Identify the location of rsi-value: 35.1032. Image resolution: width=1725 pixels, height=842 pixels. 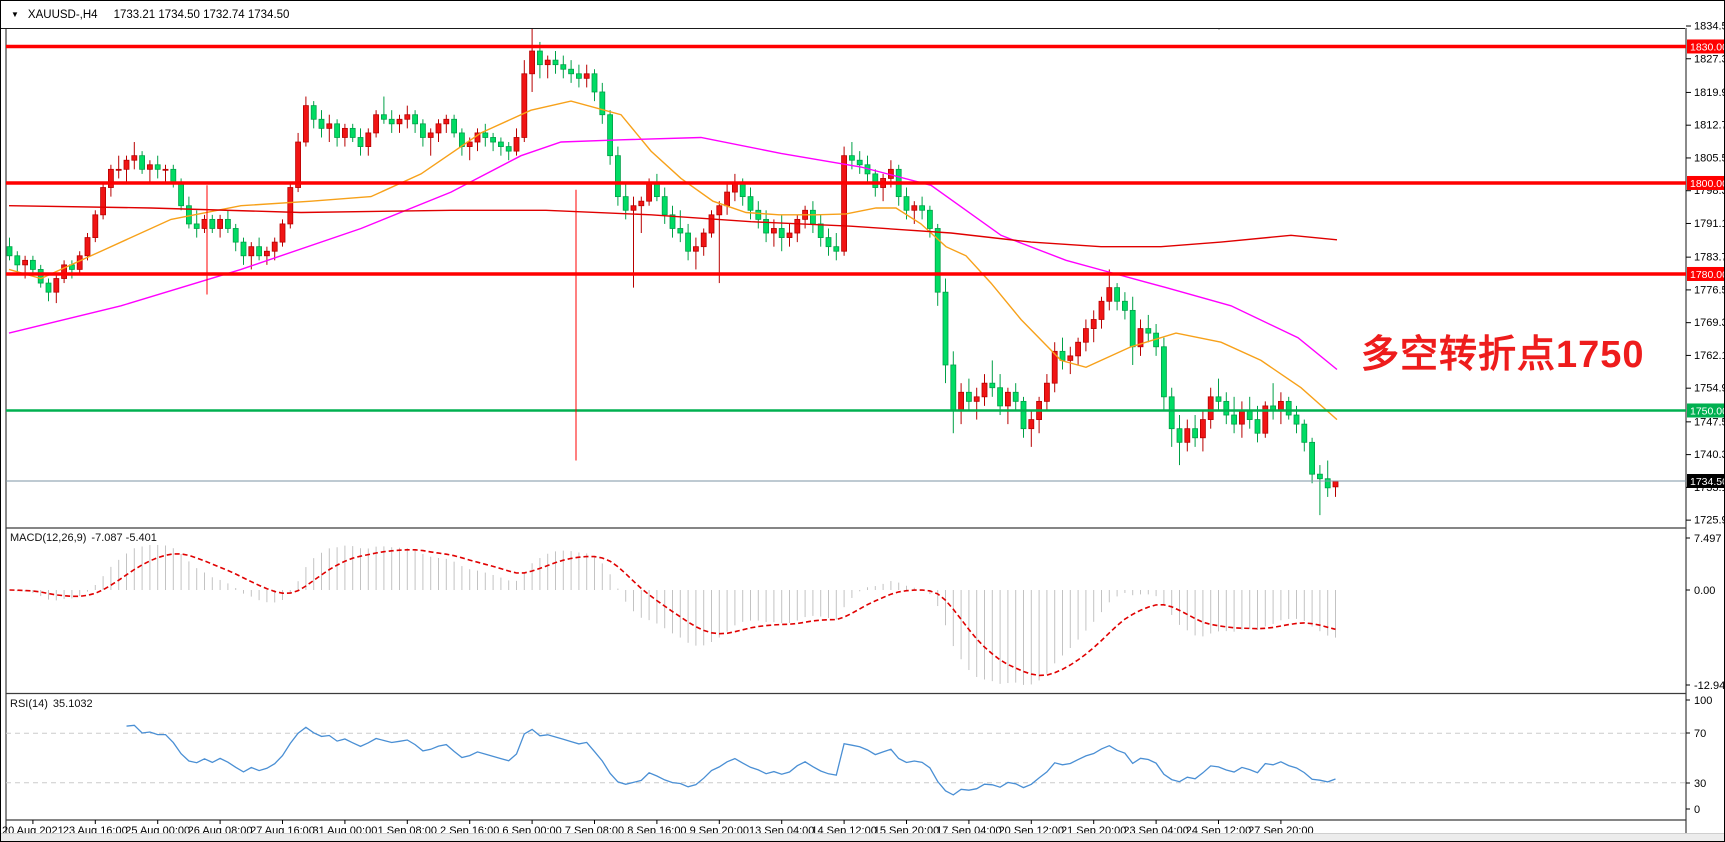
(72, 704).